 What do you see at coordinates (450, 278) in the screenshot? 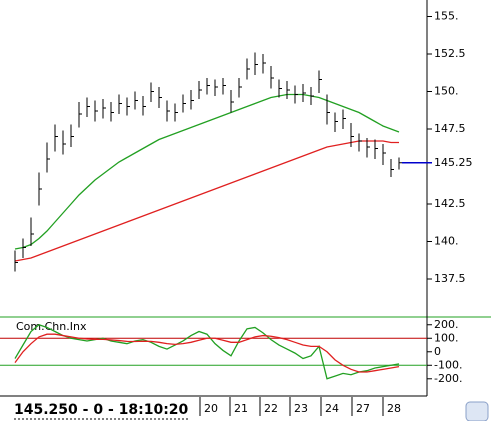
I see `y-tick-label: 137.5` at bounding box center [450, 278].